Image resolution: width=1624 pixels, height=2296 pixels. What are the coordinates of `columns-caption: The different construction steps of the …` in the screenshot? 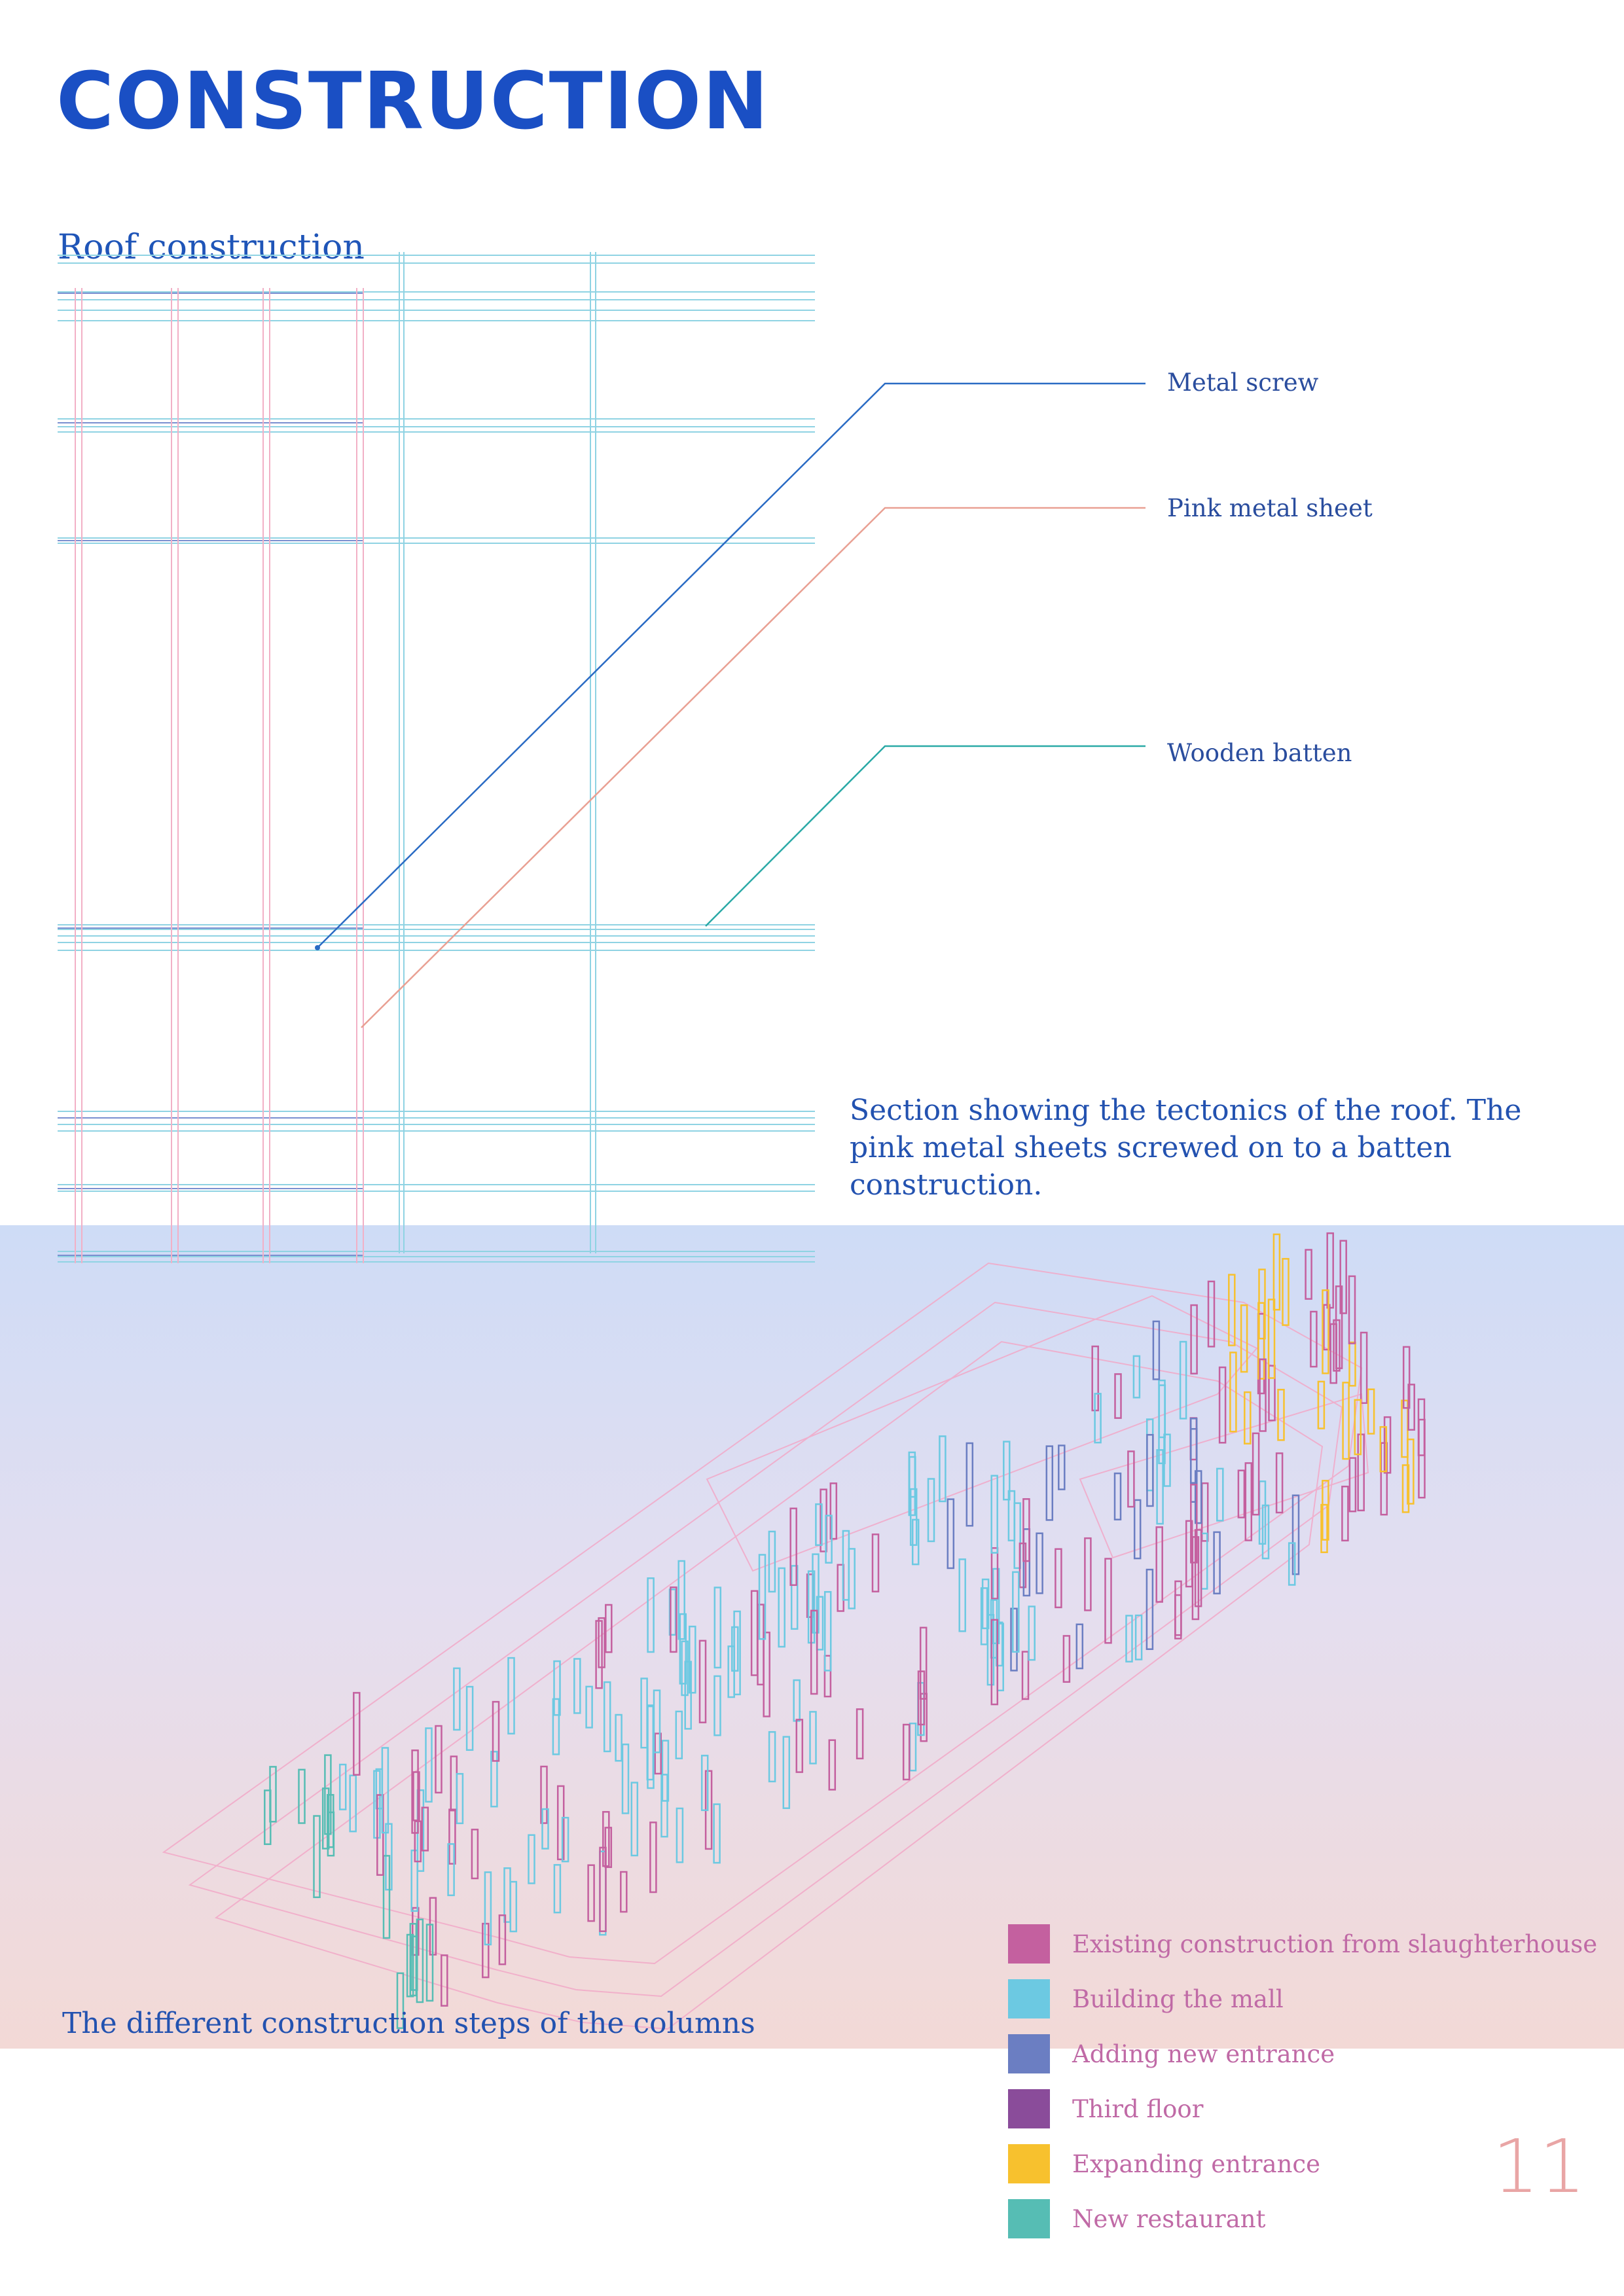 It's located at (408, 2023).